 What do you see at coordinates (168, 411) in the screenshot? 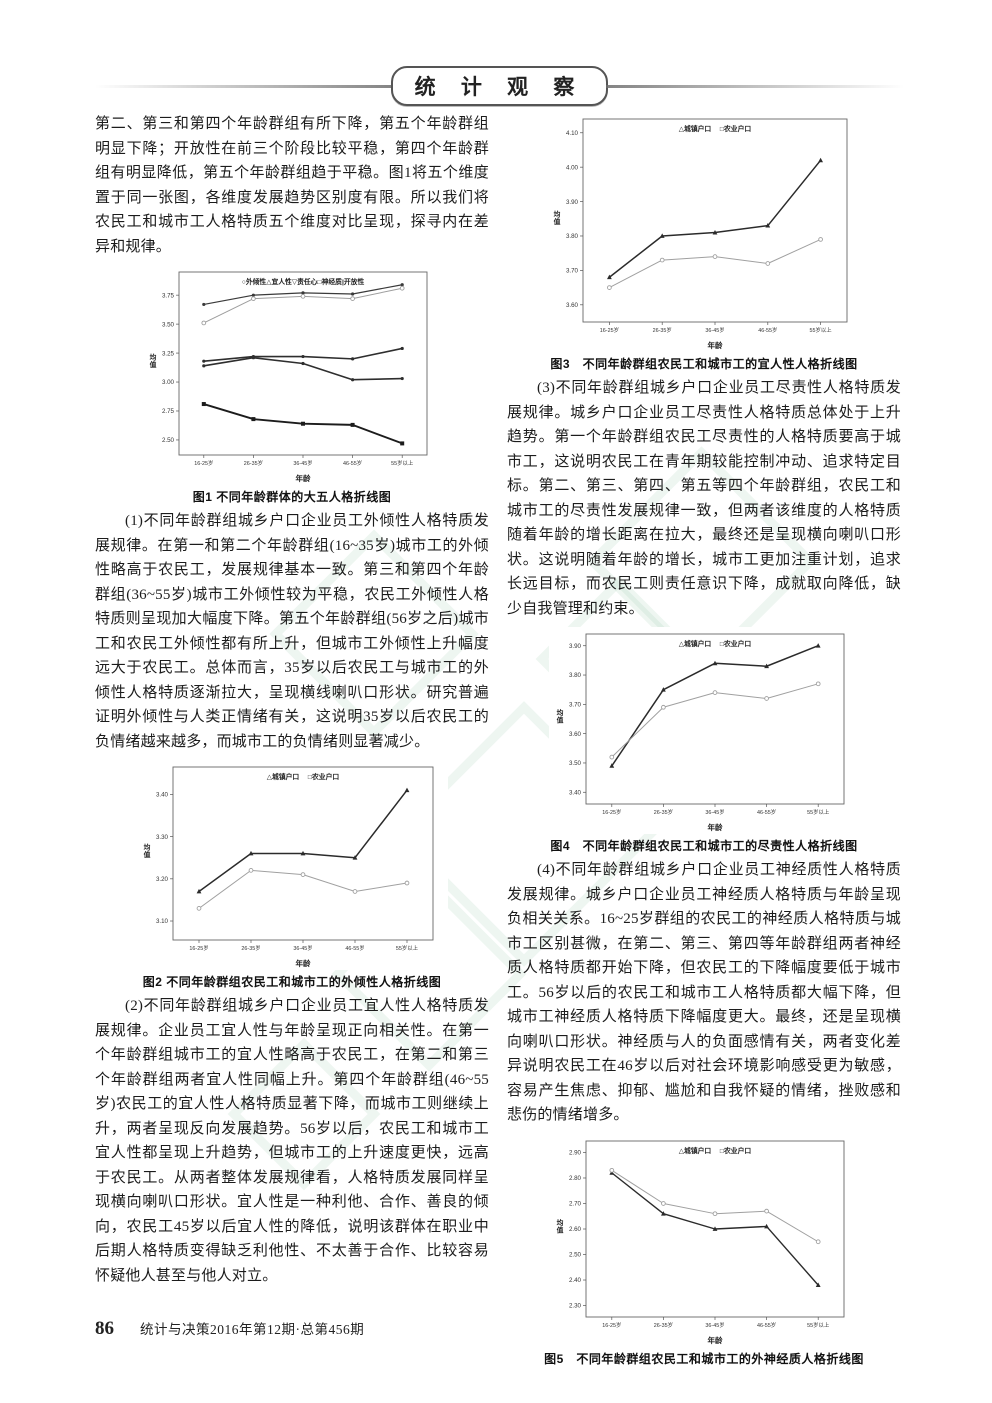
I see `svg-text: 2.75` at bounding box center [168, 411].